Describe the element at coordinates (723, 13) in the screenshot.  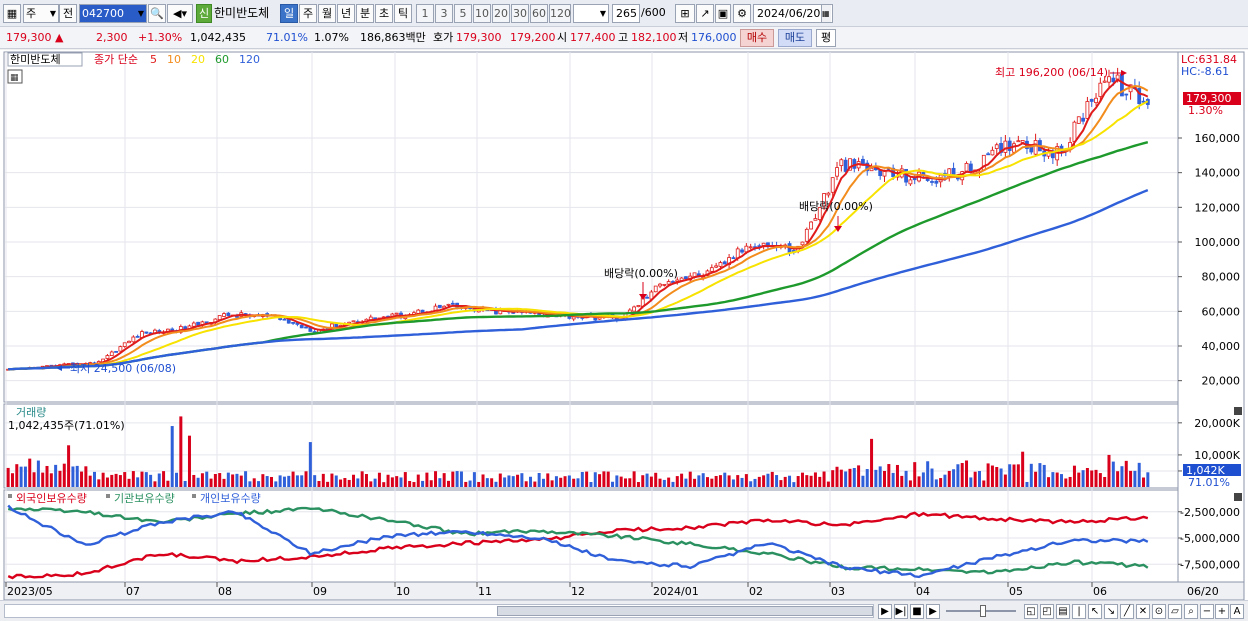
I see `save-icon: ▣` at that location.